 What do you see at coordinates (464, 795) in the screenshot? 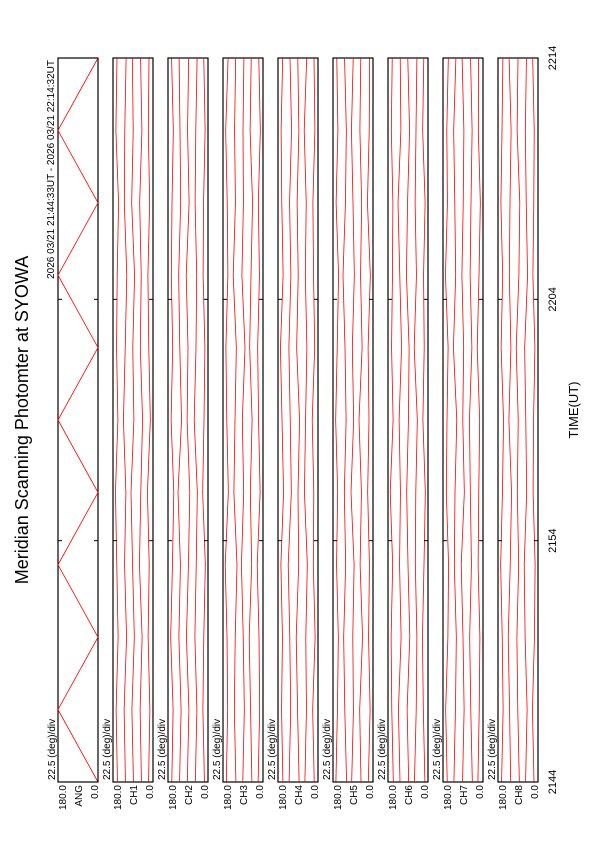
I see `panel-label: CH7` at bounding box center [464, 795].